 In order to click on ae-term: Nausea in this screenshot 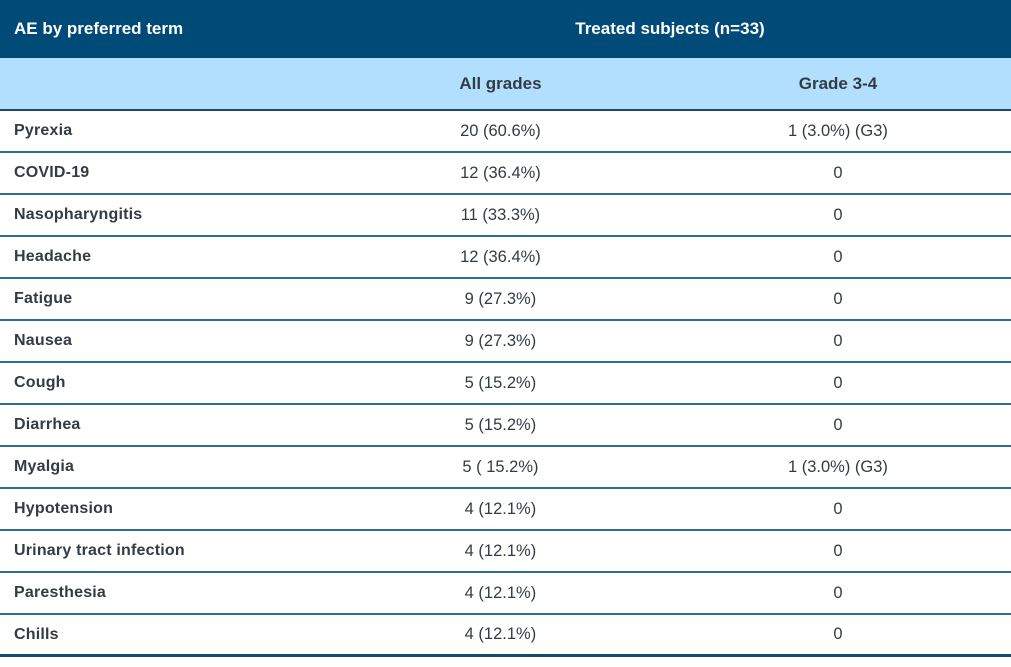, I will do `click(43, 340)`.